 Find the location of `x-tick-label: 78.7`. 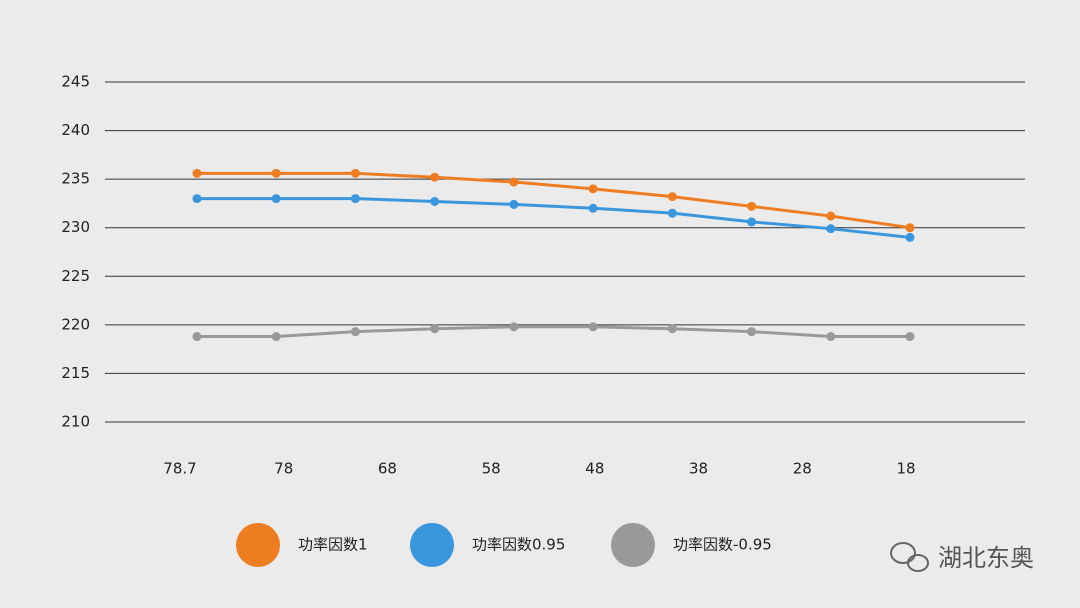

x-tick-label: 78.7 is located at coordinates (179, 469).